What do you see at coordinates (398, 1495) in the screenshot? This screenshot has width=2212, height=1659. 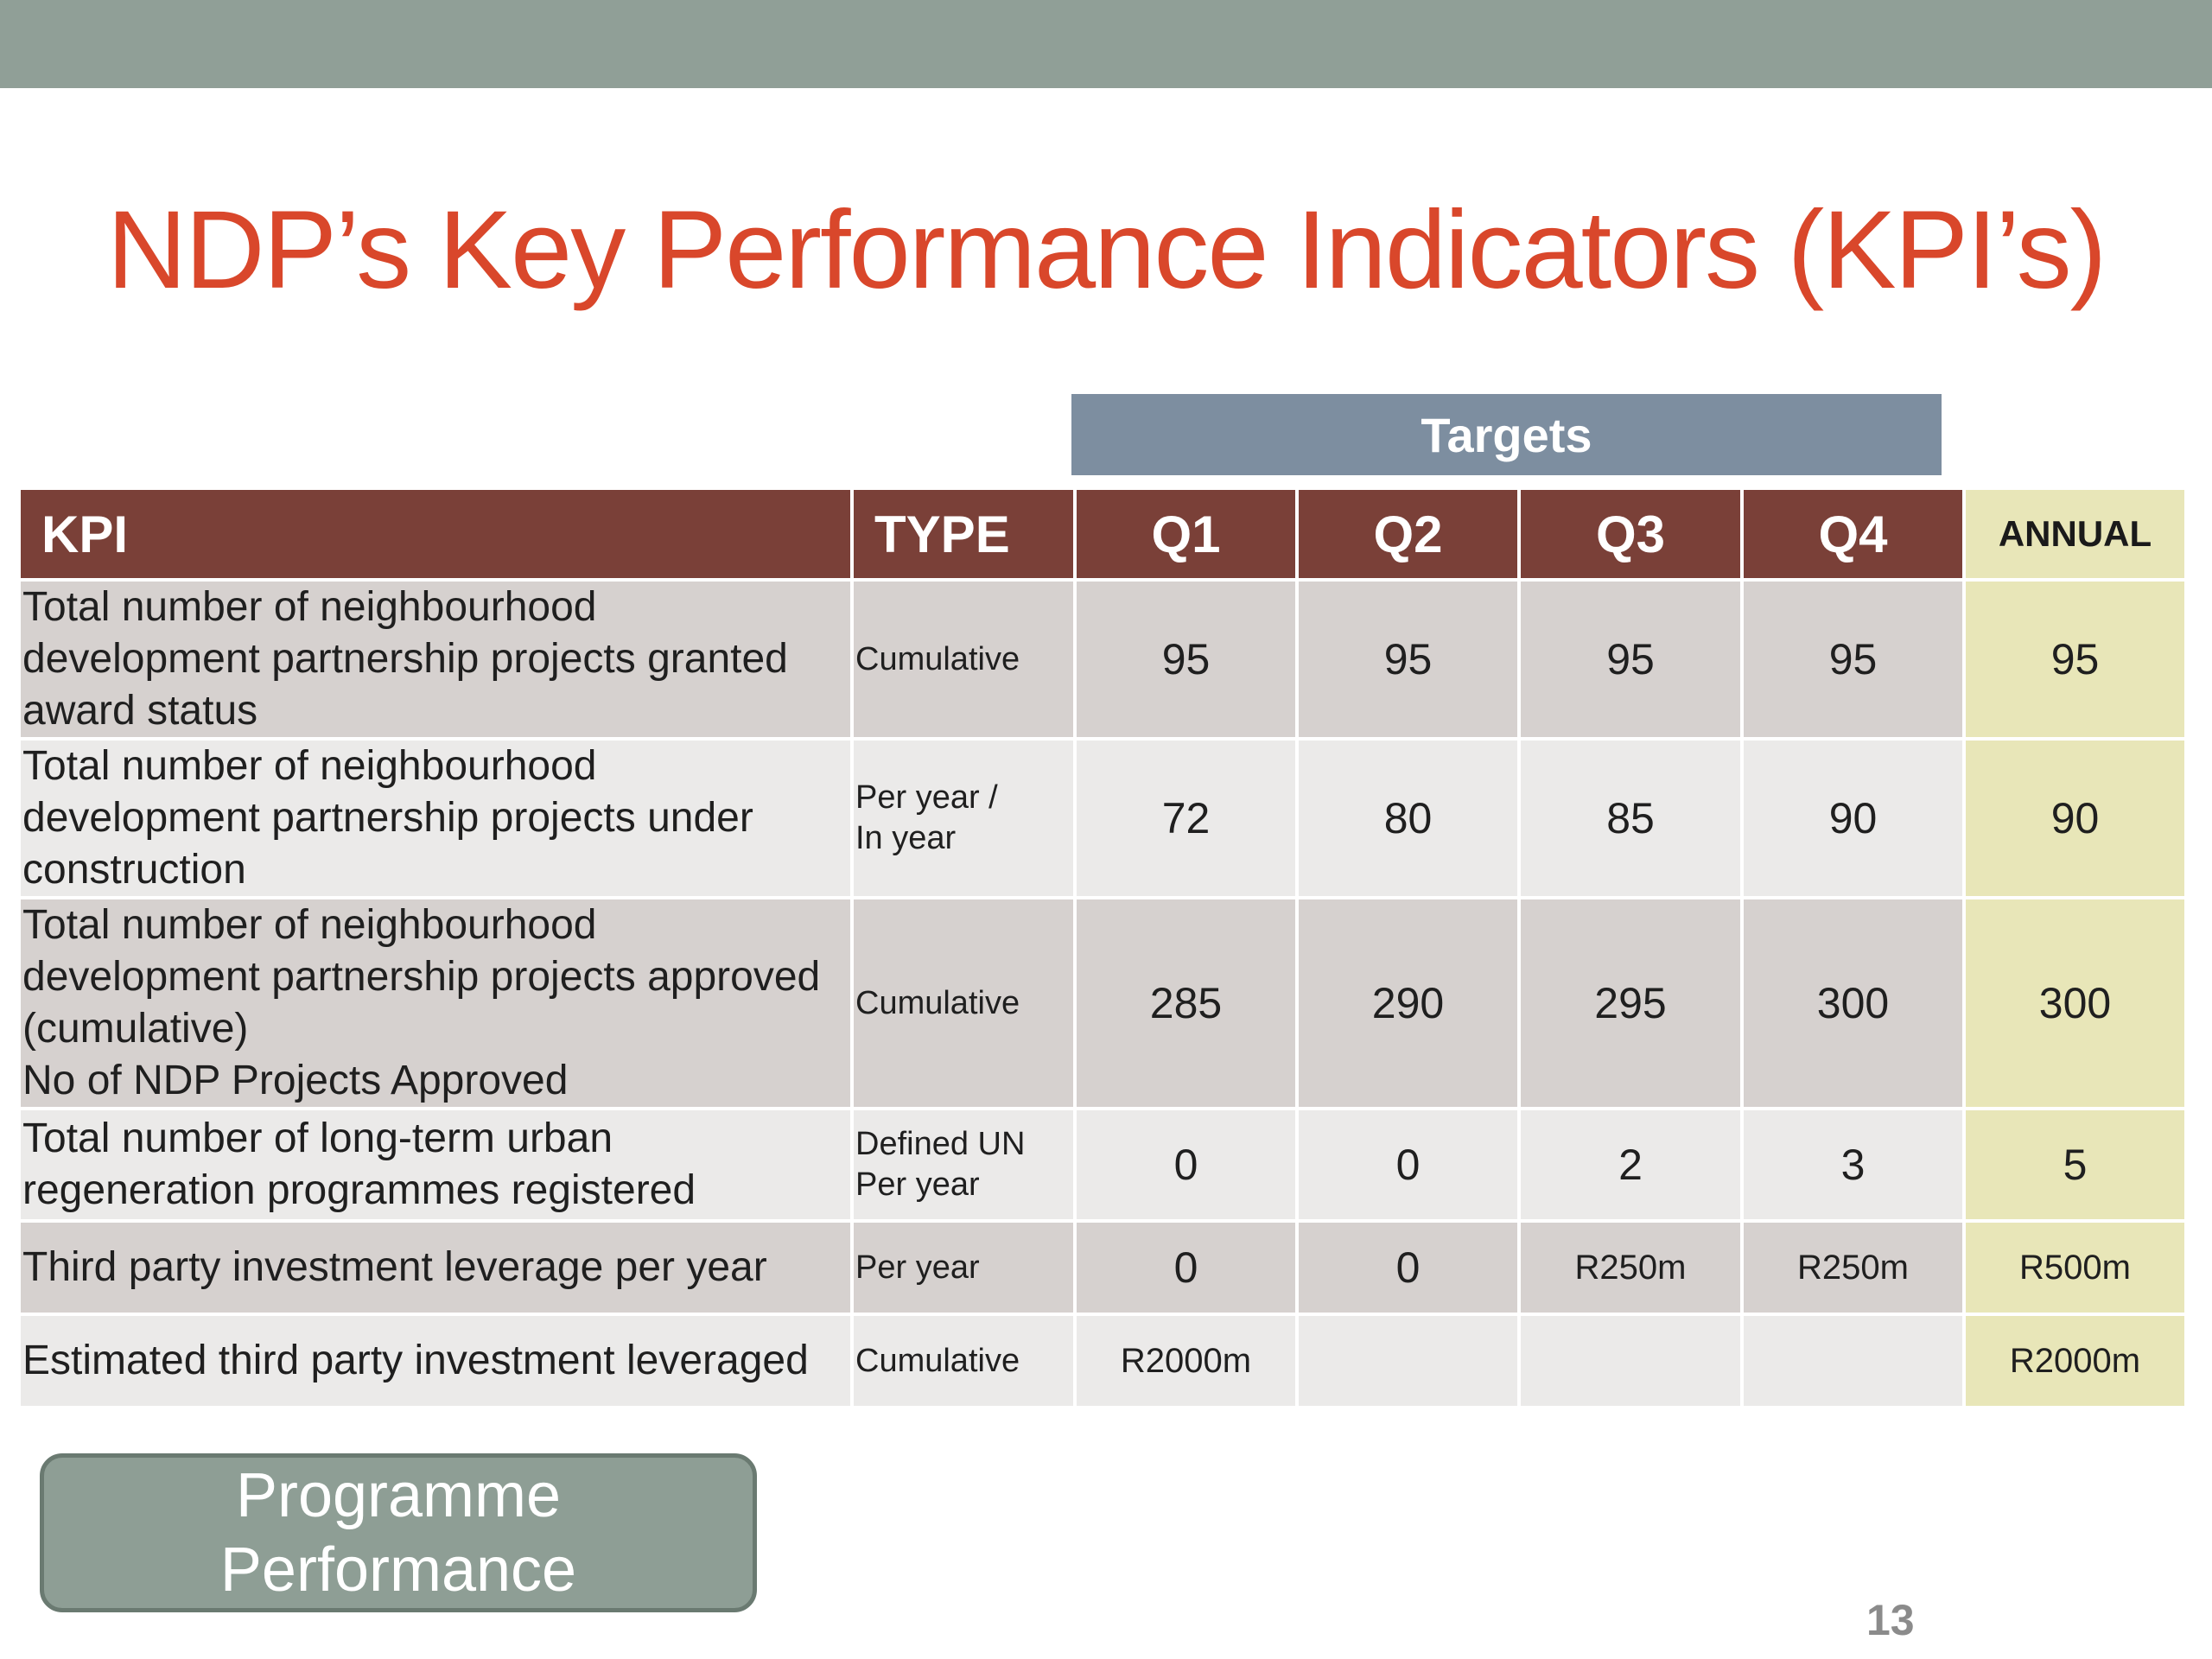 I see `button-label-line: Programme` at bounding box center [398, 1495].